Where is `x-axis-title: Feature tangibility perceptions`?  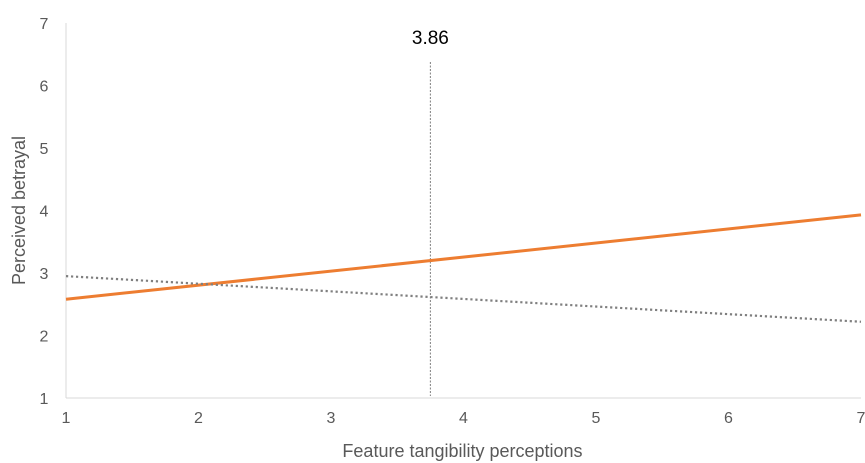 x-axis-title: Feature tangibility perceptions is located at coordinates (462, 451).